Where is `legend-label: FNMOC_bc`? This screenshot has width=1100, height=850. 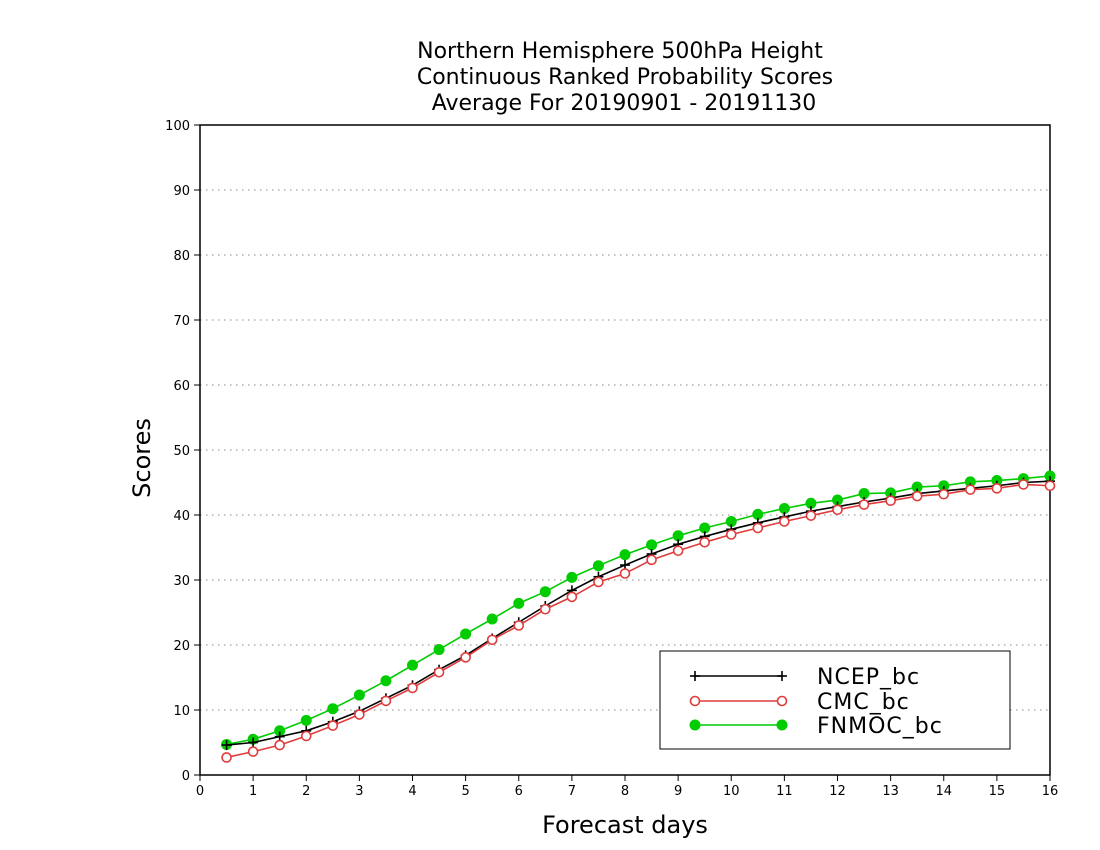 legend-label: FNMOC_bc is located at coordinates (880, 726).